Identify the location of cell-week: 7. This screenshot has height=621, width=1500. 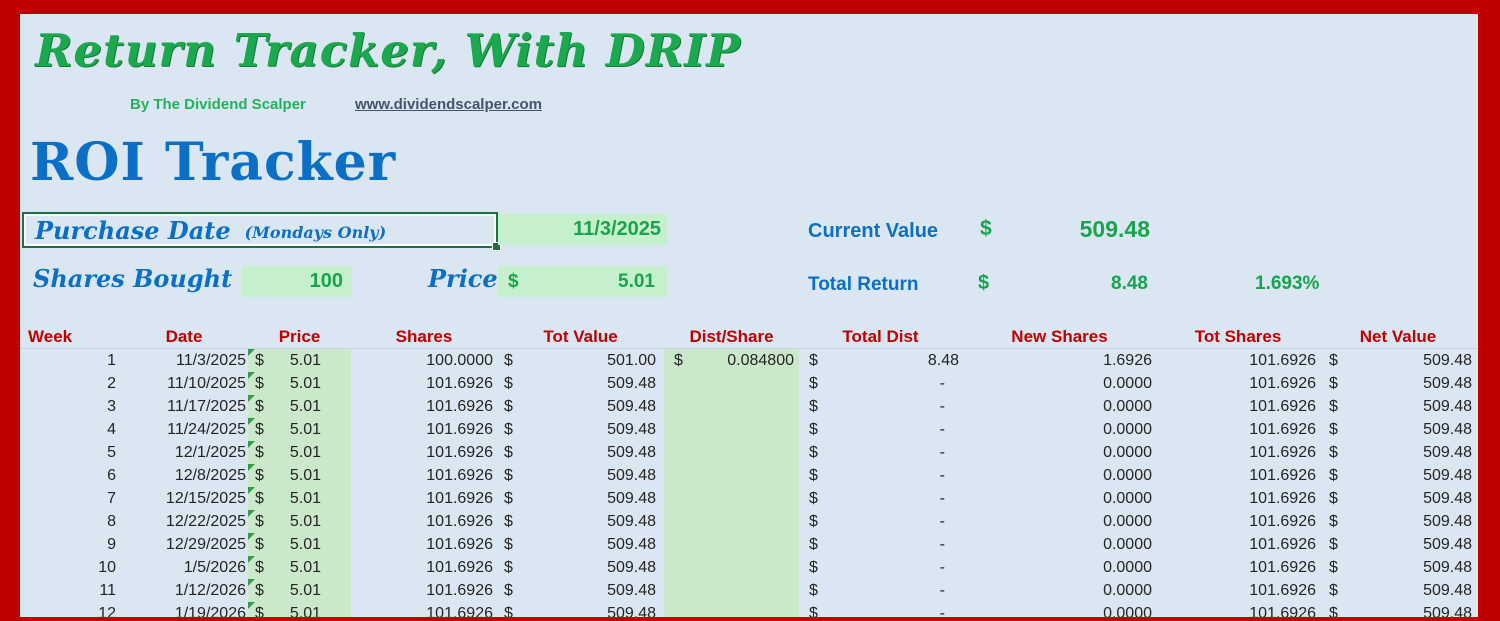
(111, 498).